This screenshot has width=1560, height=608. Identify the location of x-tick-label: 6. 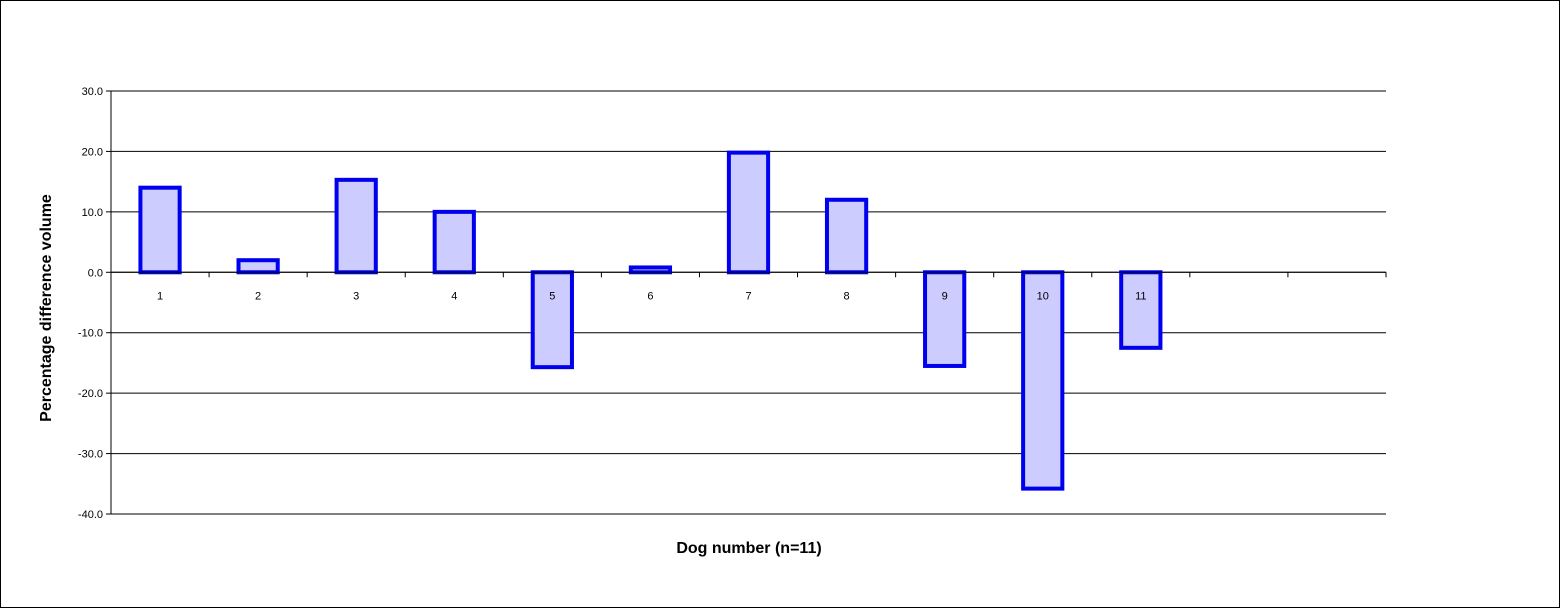
(650, 296).